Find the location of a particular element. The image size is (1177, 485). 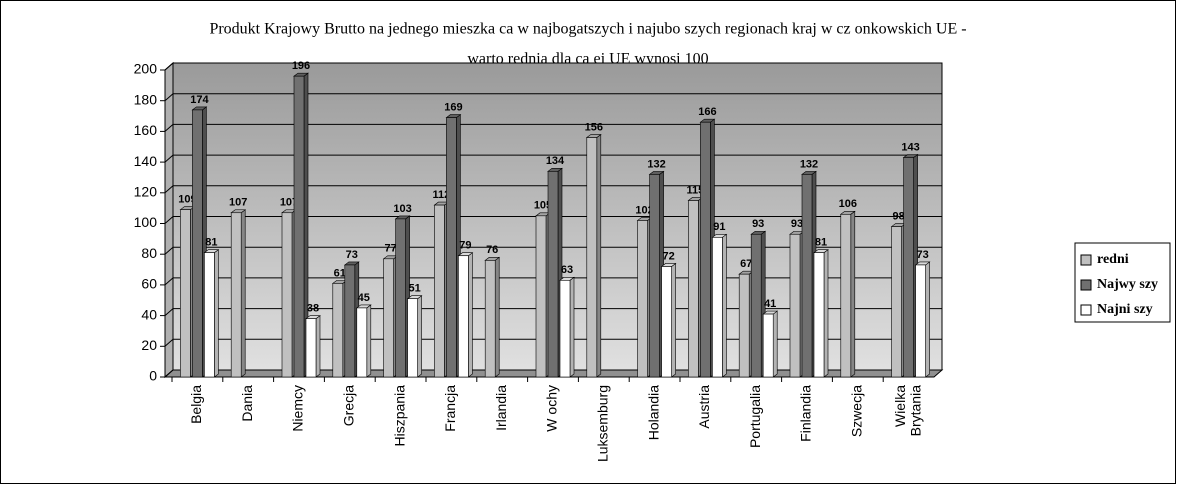

data-label: 98 is located at coordinates (898, 216).